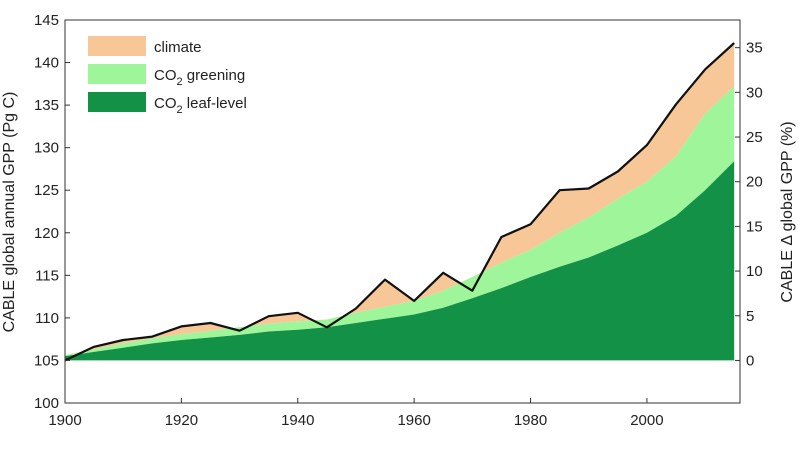  Describe the element at coordinates (46, 190) in the screenshot. I see `y-left-tick-label: 125` at that location.